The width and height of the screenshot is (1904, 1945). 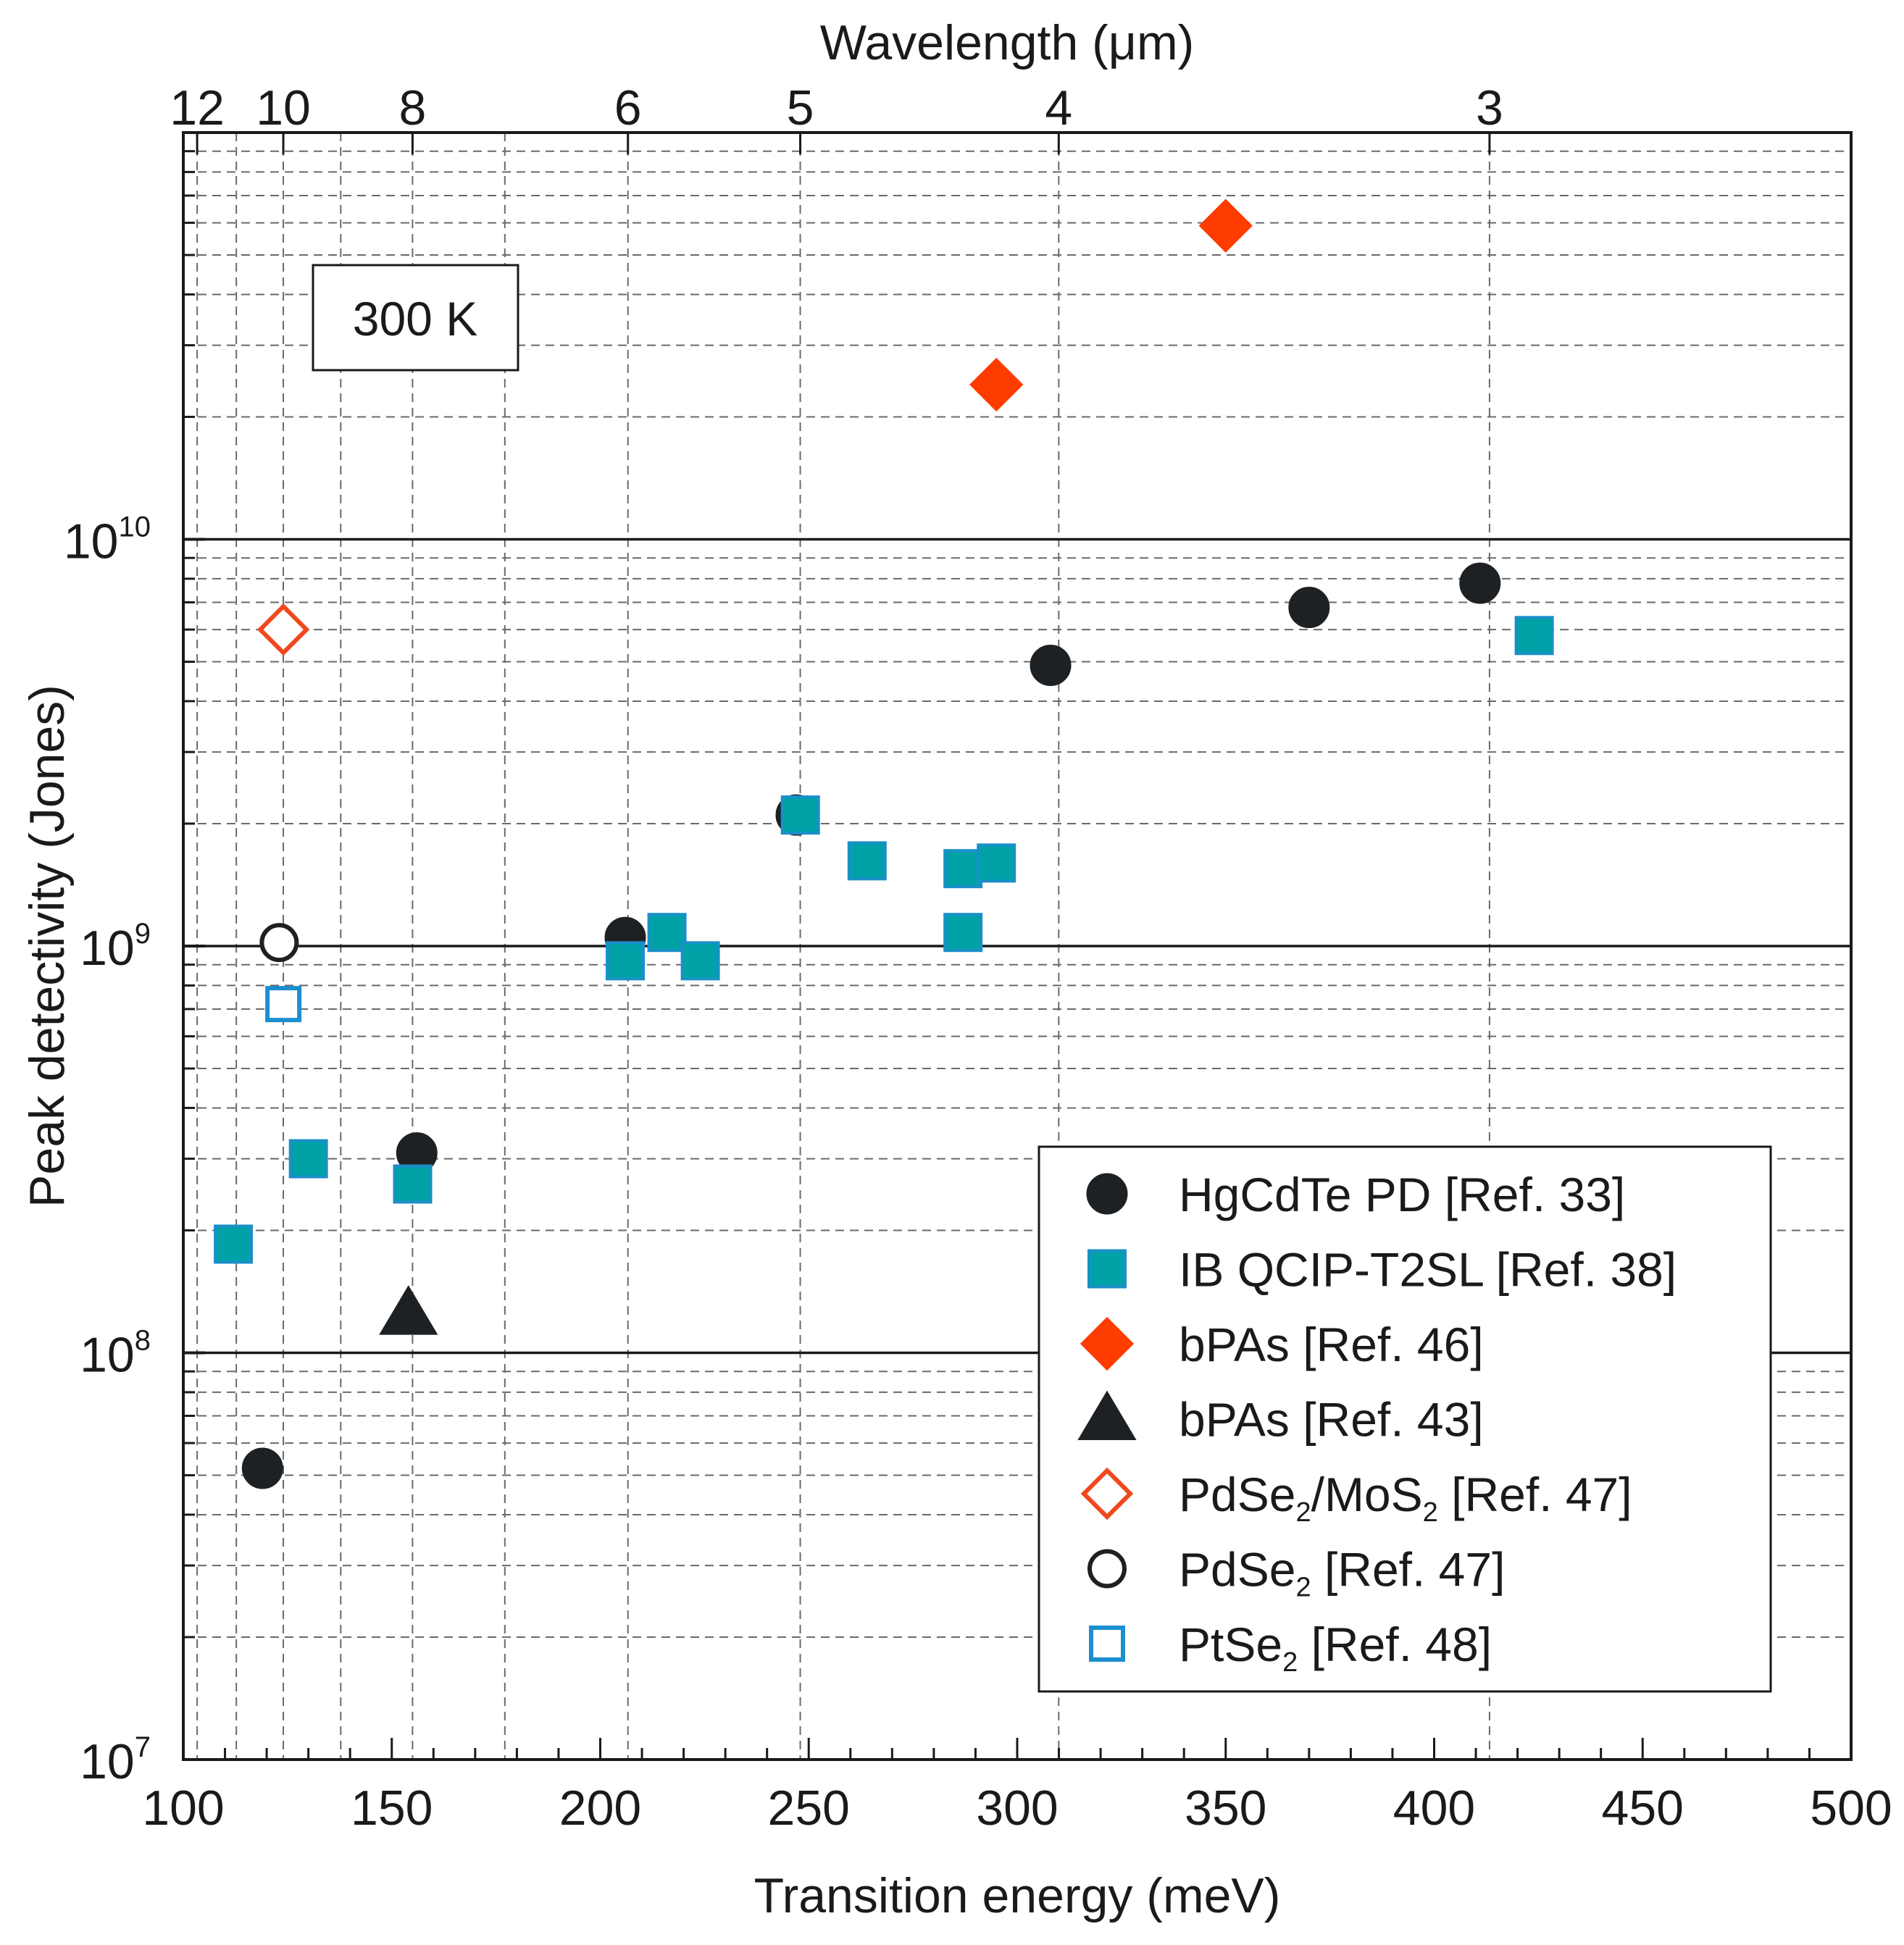 What do you see at coordinates (1058, 107) in the screenshot?
I see `x2-tick-label: 4` at bounding box center [1058, 107].